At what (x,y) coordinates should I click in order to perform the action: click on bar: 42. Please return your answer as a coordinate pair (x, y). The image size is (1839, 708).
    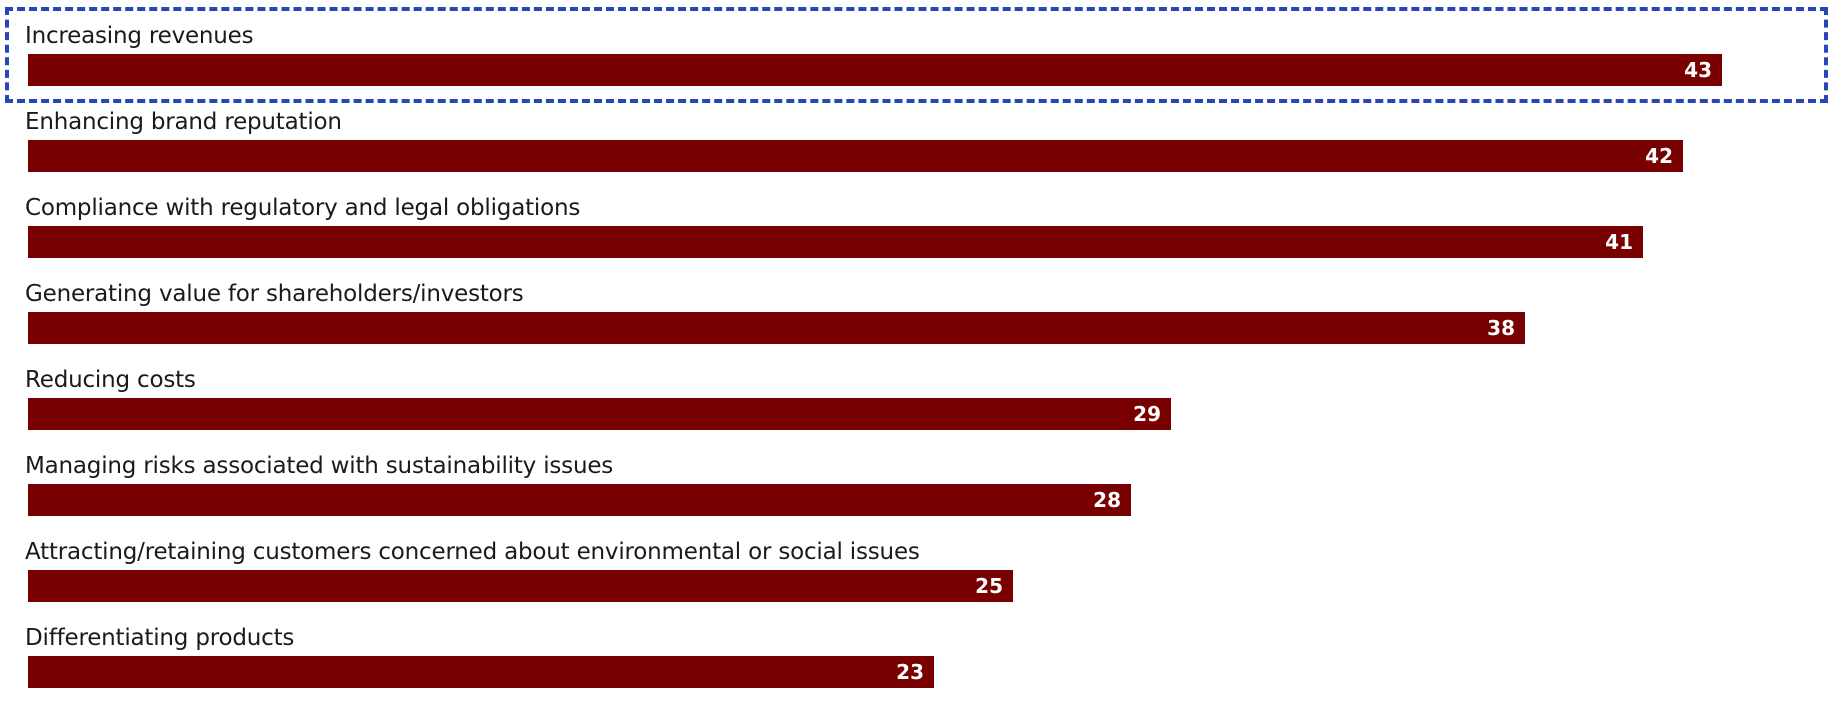
    Looking at the image, I should click on (855, 156).